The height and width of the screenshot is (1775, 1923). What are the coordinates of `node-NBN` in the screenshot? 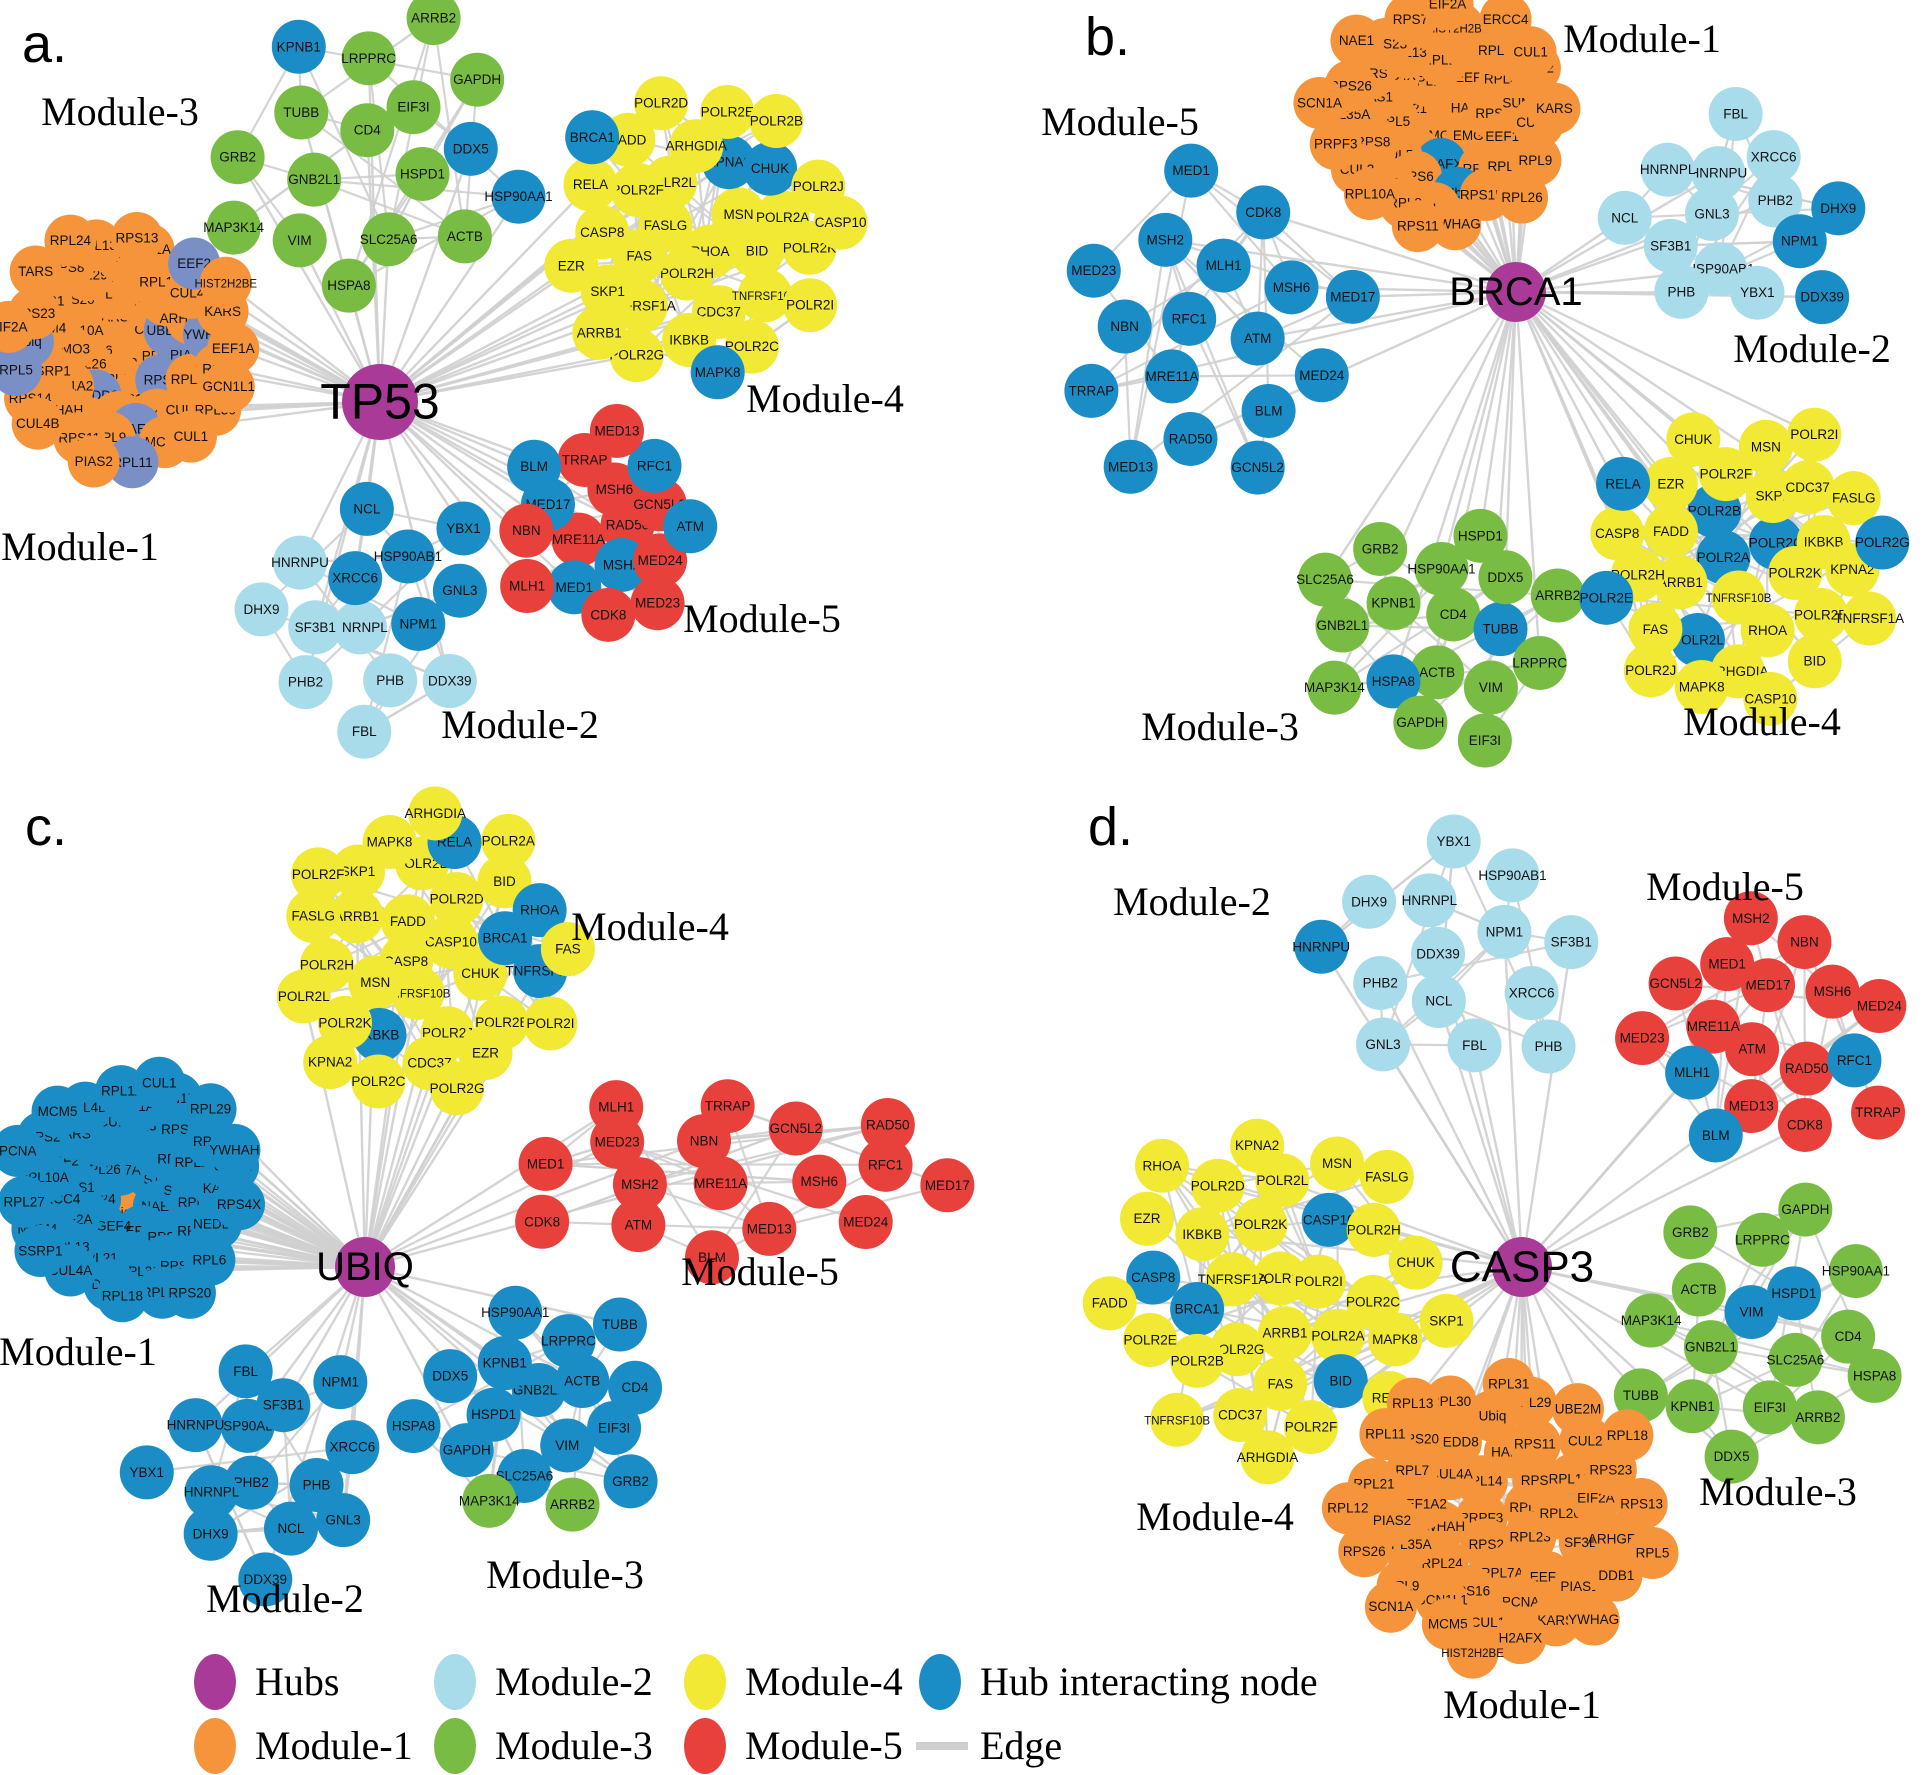 It's located at (526, 530).